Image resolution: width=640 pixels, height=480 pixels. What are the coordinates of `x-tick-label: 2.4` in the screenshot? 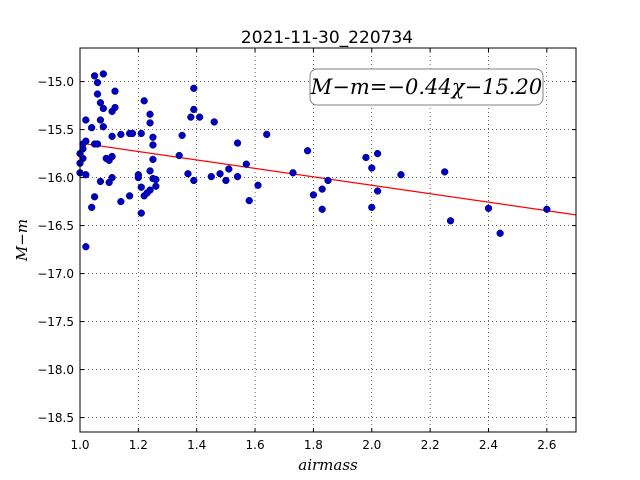 It's located at (488, 445).